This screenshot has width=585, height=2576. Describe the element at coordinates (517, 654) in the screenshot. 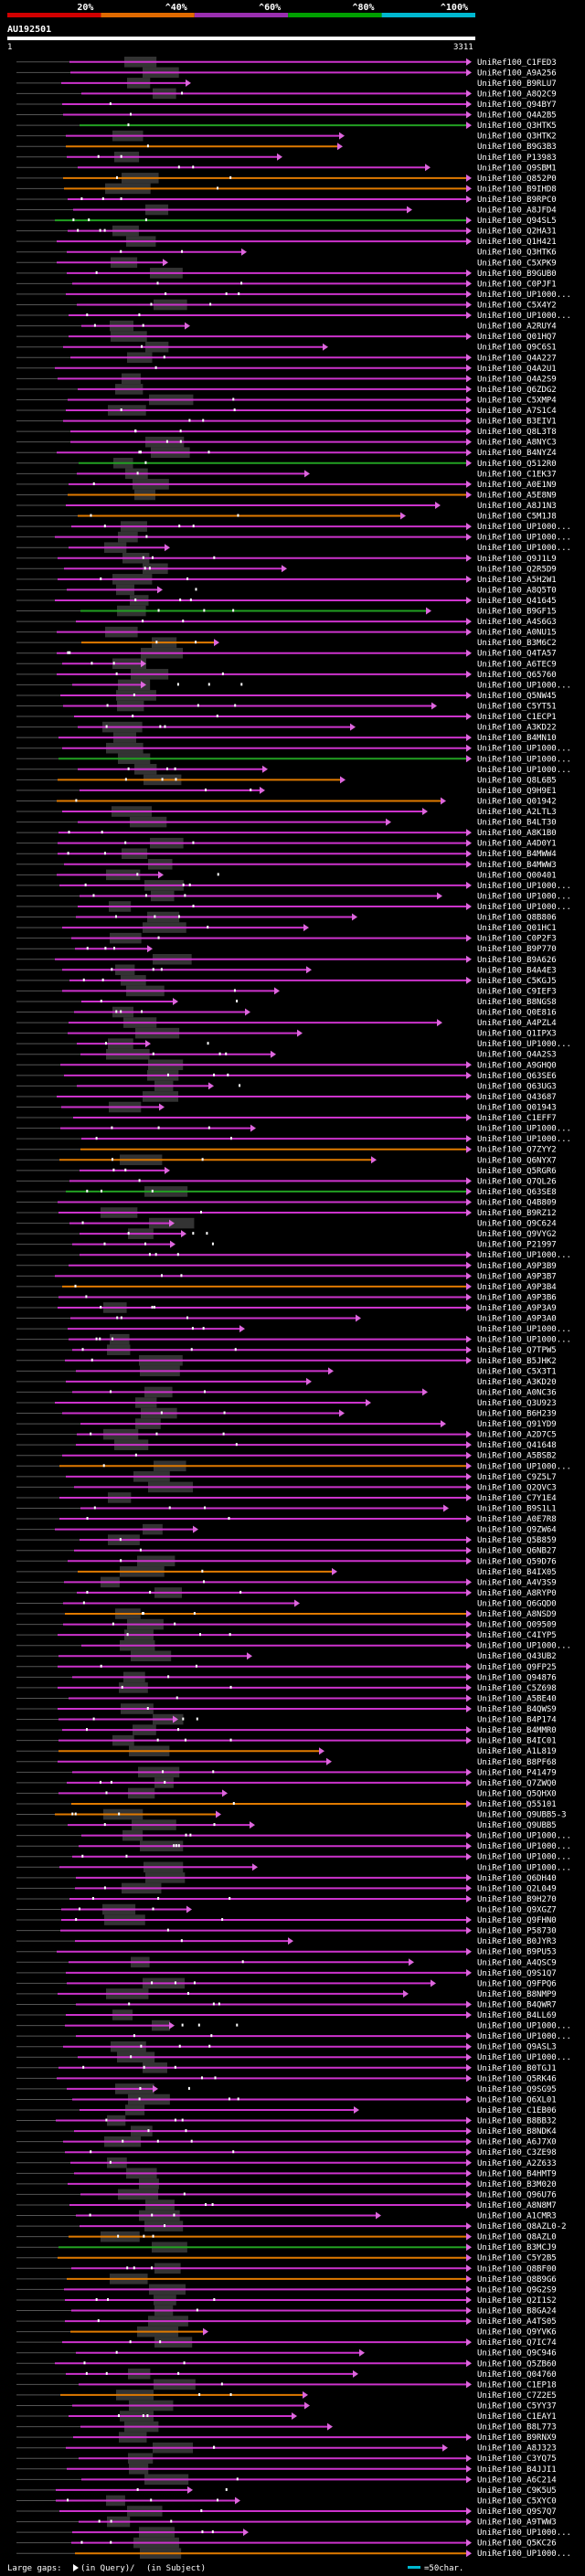

I see `hit-label: UniRef100_Q4TA57` at that location.